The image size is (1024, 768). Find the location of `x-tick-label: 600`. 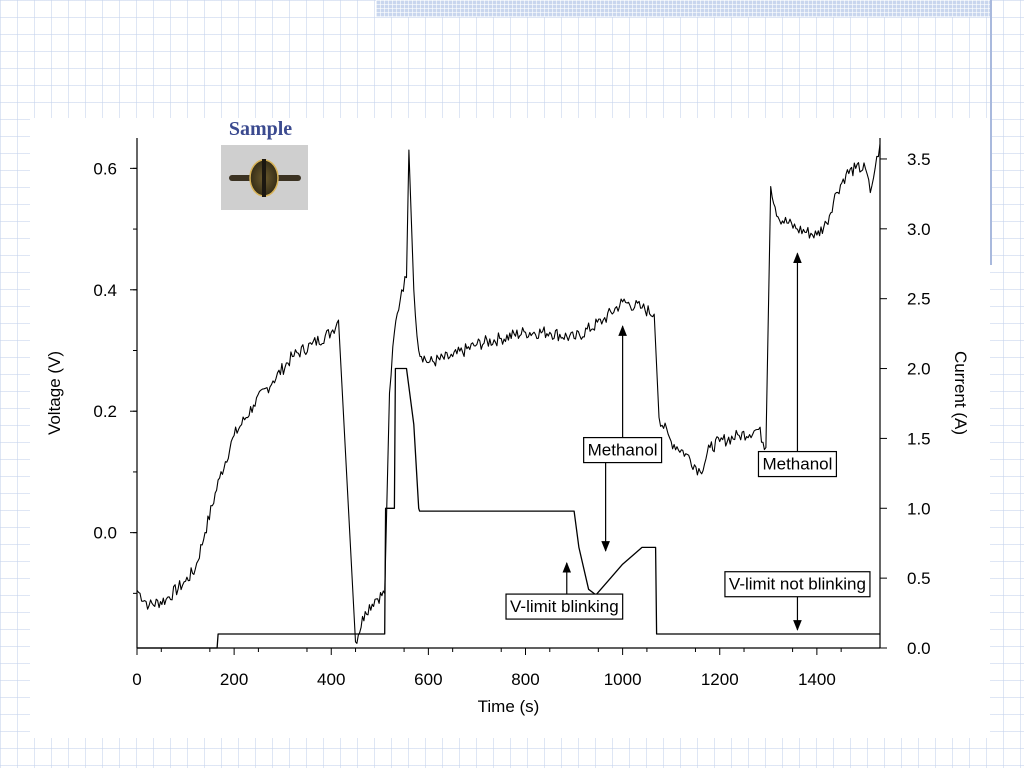

x-tick-label: 600 is located at coordinates (428, 679).